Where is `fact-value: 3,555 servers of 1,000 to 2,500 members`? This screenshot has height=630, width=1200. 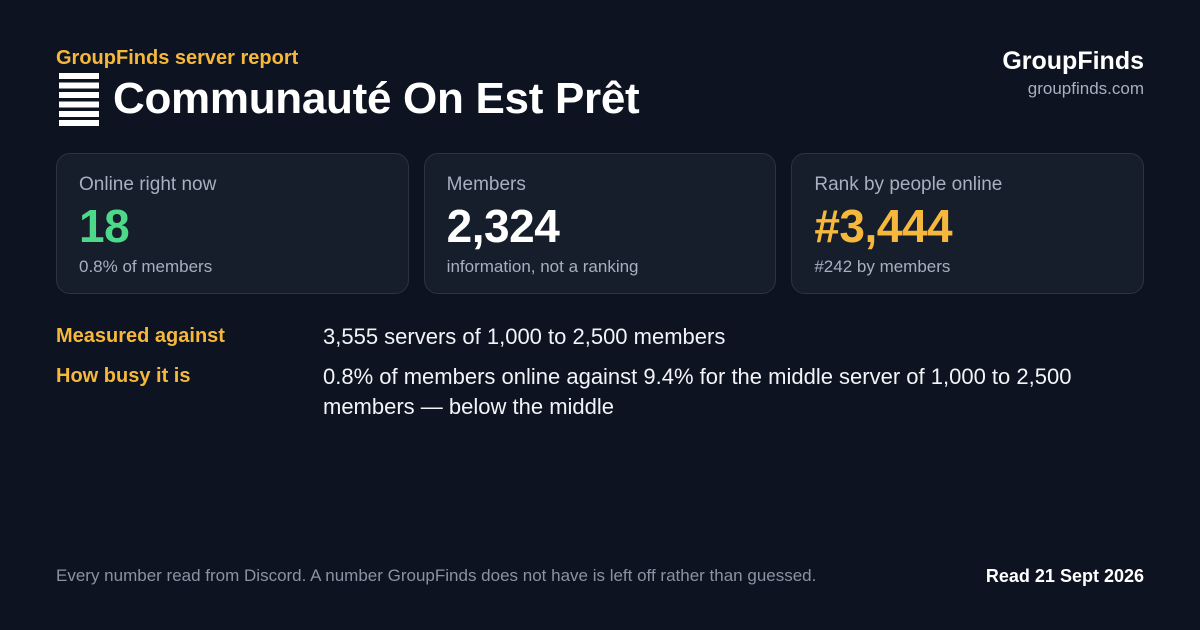 fact-value: 3,555 servers of 1,000 to 2,500 members is located at coordinates (524, 336).